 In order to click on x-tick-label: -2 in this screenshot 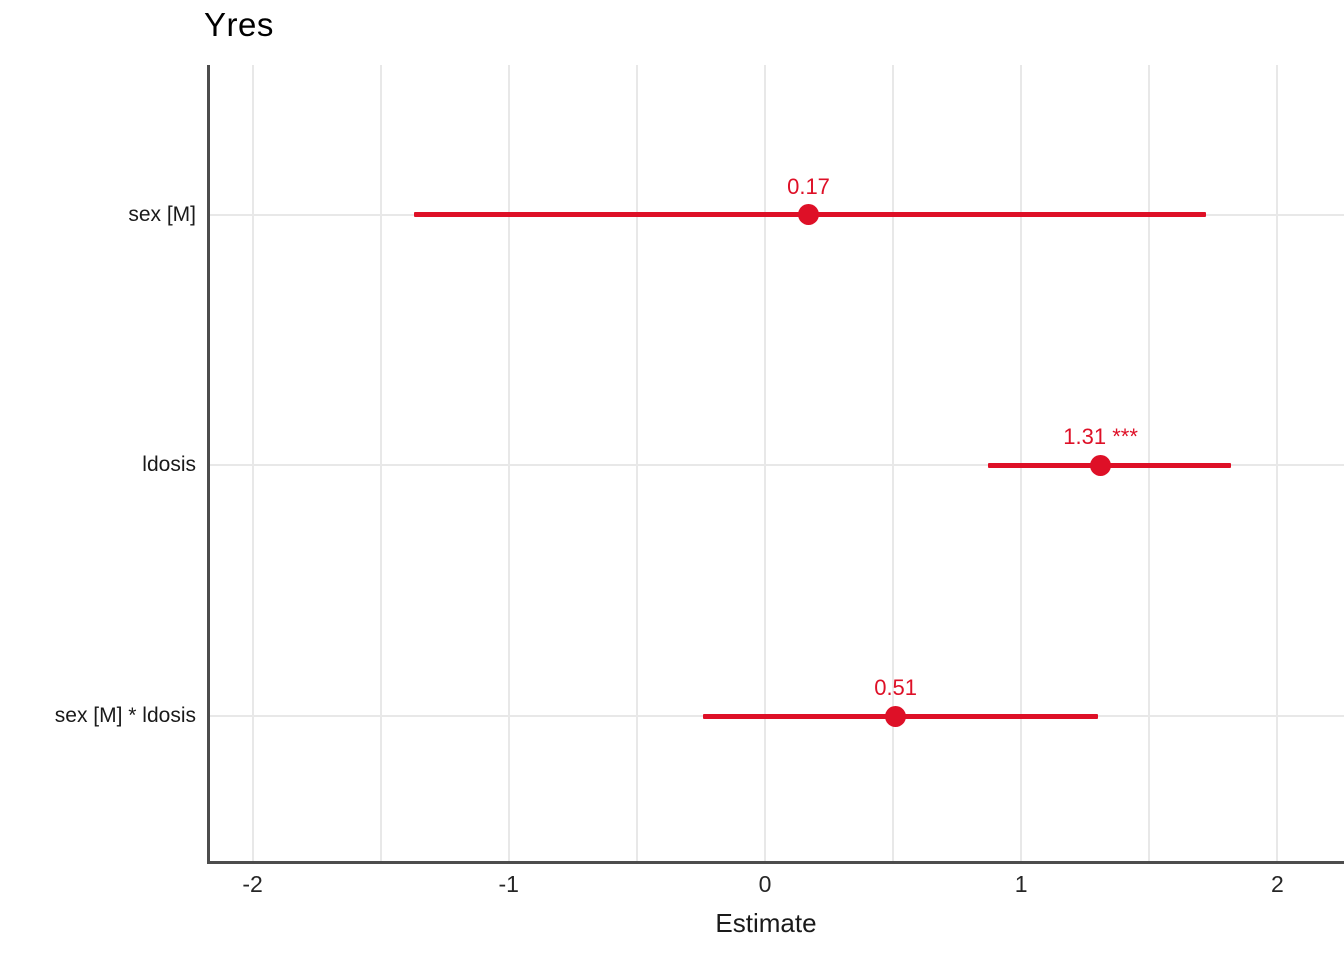, I will do `click(252, 884)`.